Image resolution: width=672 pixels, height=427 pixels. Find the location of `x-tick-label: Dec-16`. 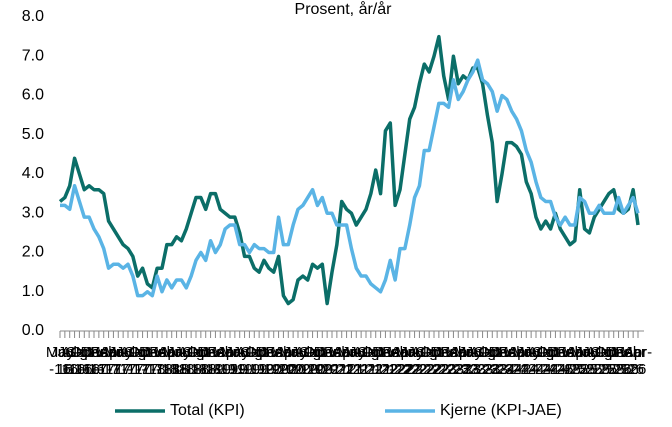

x-tick-label: Dec-16 is located at coordinates (94, 361).